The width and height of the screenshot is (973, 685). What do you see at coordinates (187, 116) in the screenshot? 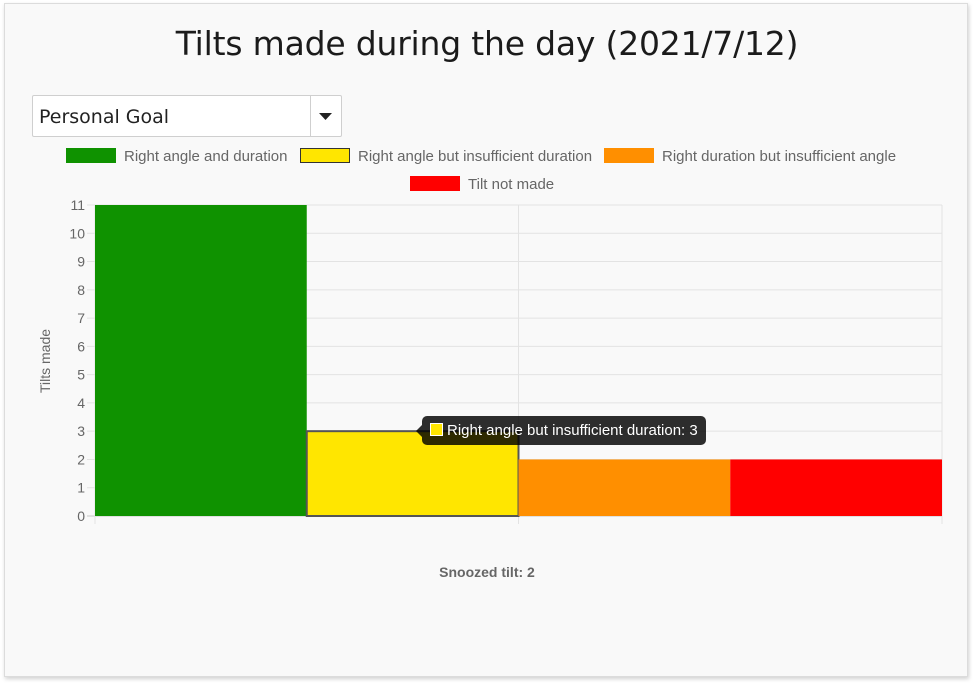
I see `goal-select: Personal Goal` at bounding box center [187, 116].